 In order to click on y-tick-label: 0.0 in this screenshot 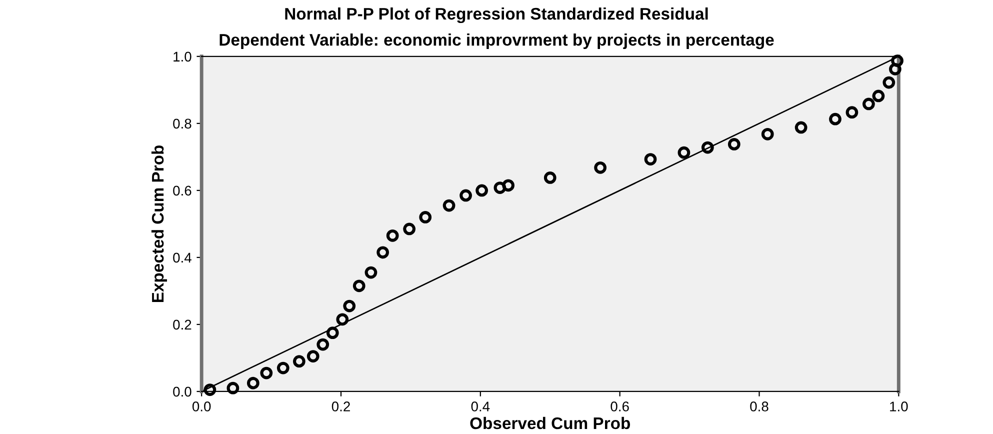, I will do `click(182, 391)`.